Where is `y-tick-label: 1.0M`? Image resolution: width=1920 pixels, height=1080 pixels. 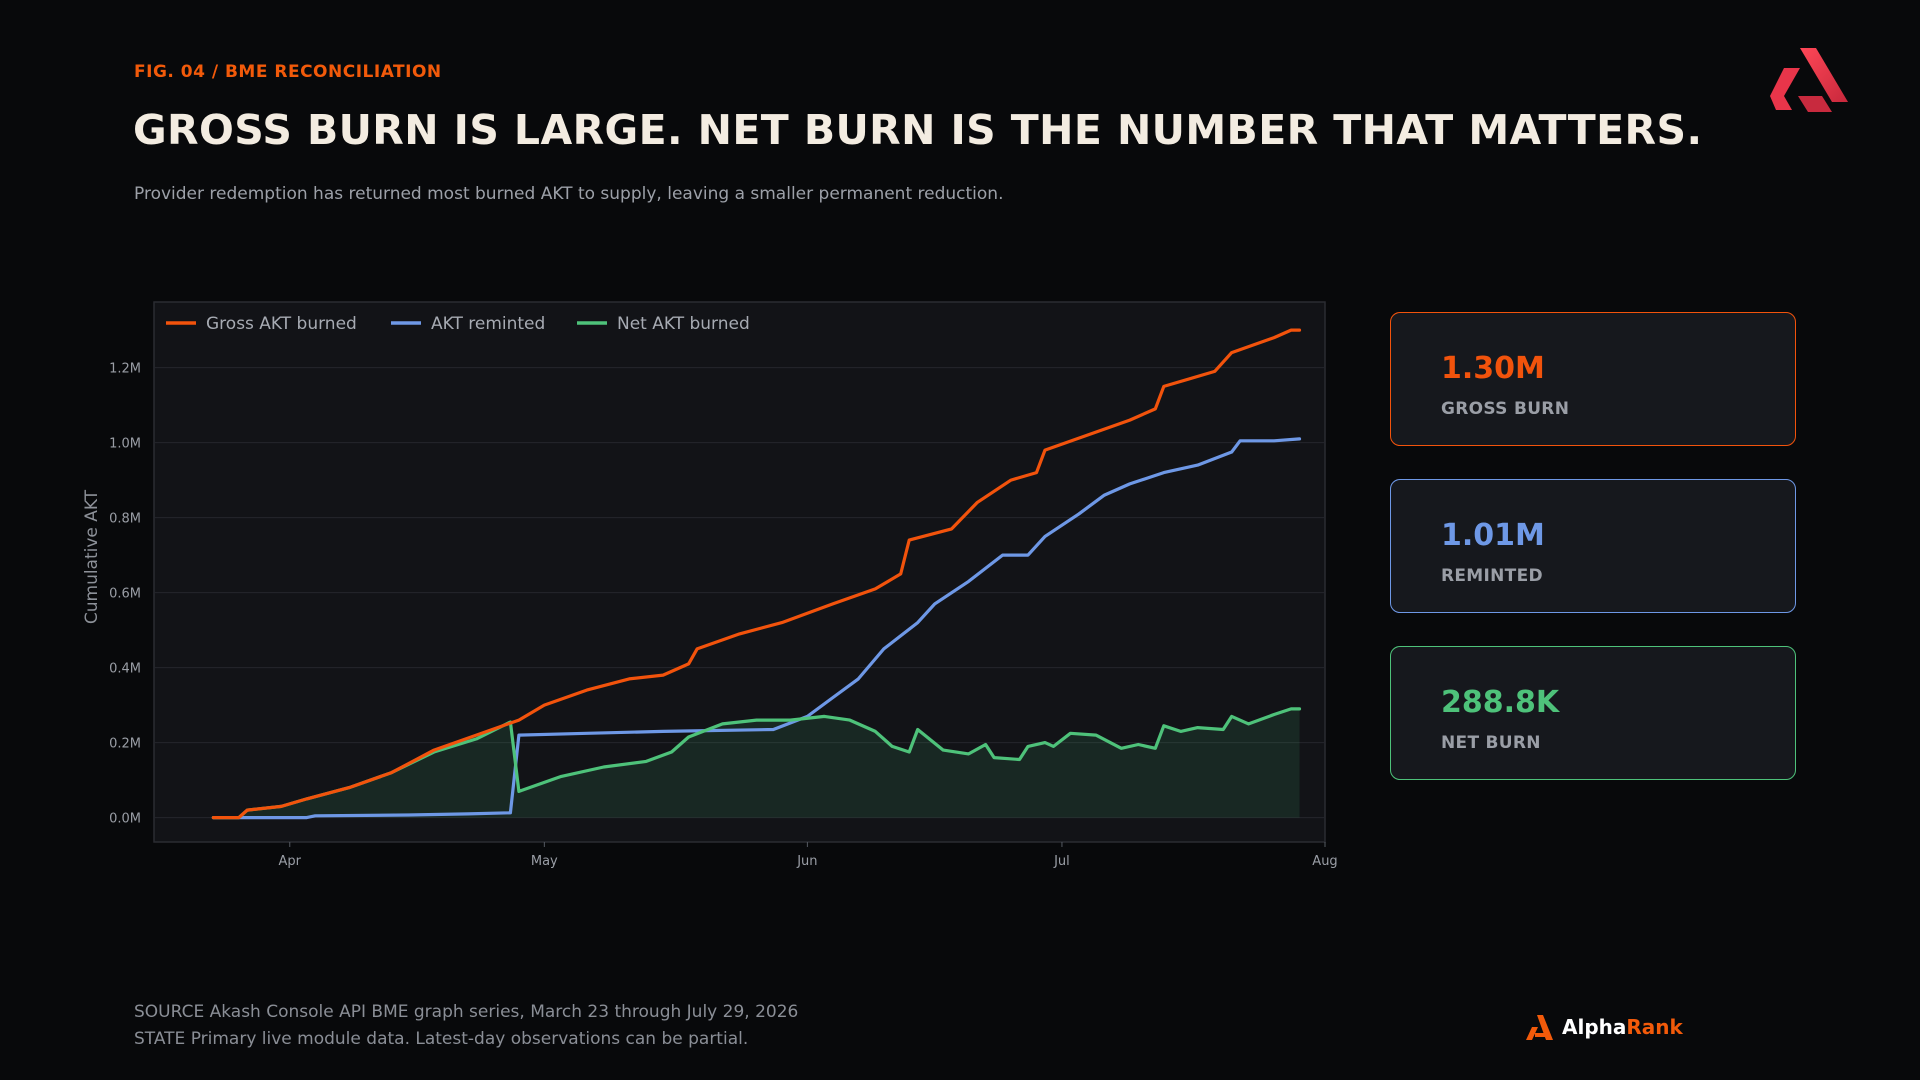 y-tick-label: 1.0M is located at coordinates (125, 444).